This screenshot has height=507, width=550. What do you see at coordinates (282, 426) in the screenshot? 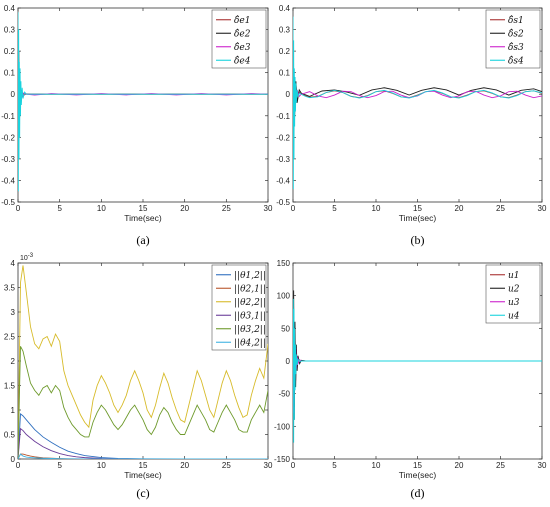
I see `y-tick-label: -100` at bounding box center [282, 426].